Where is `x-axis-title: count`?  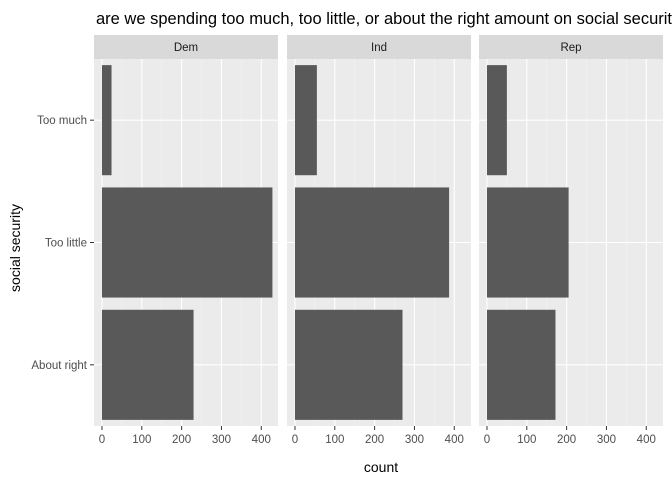 x-axis-title: count is located at coordinates (381, 467).